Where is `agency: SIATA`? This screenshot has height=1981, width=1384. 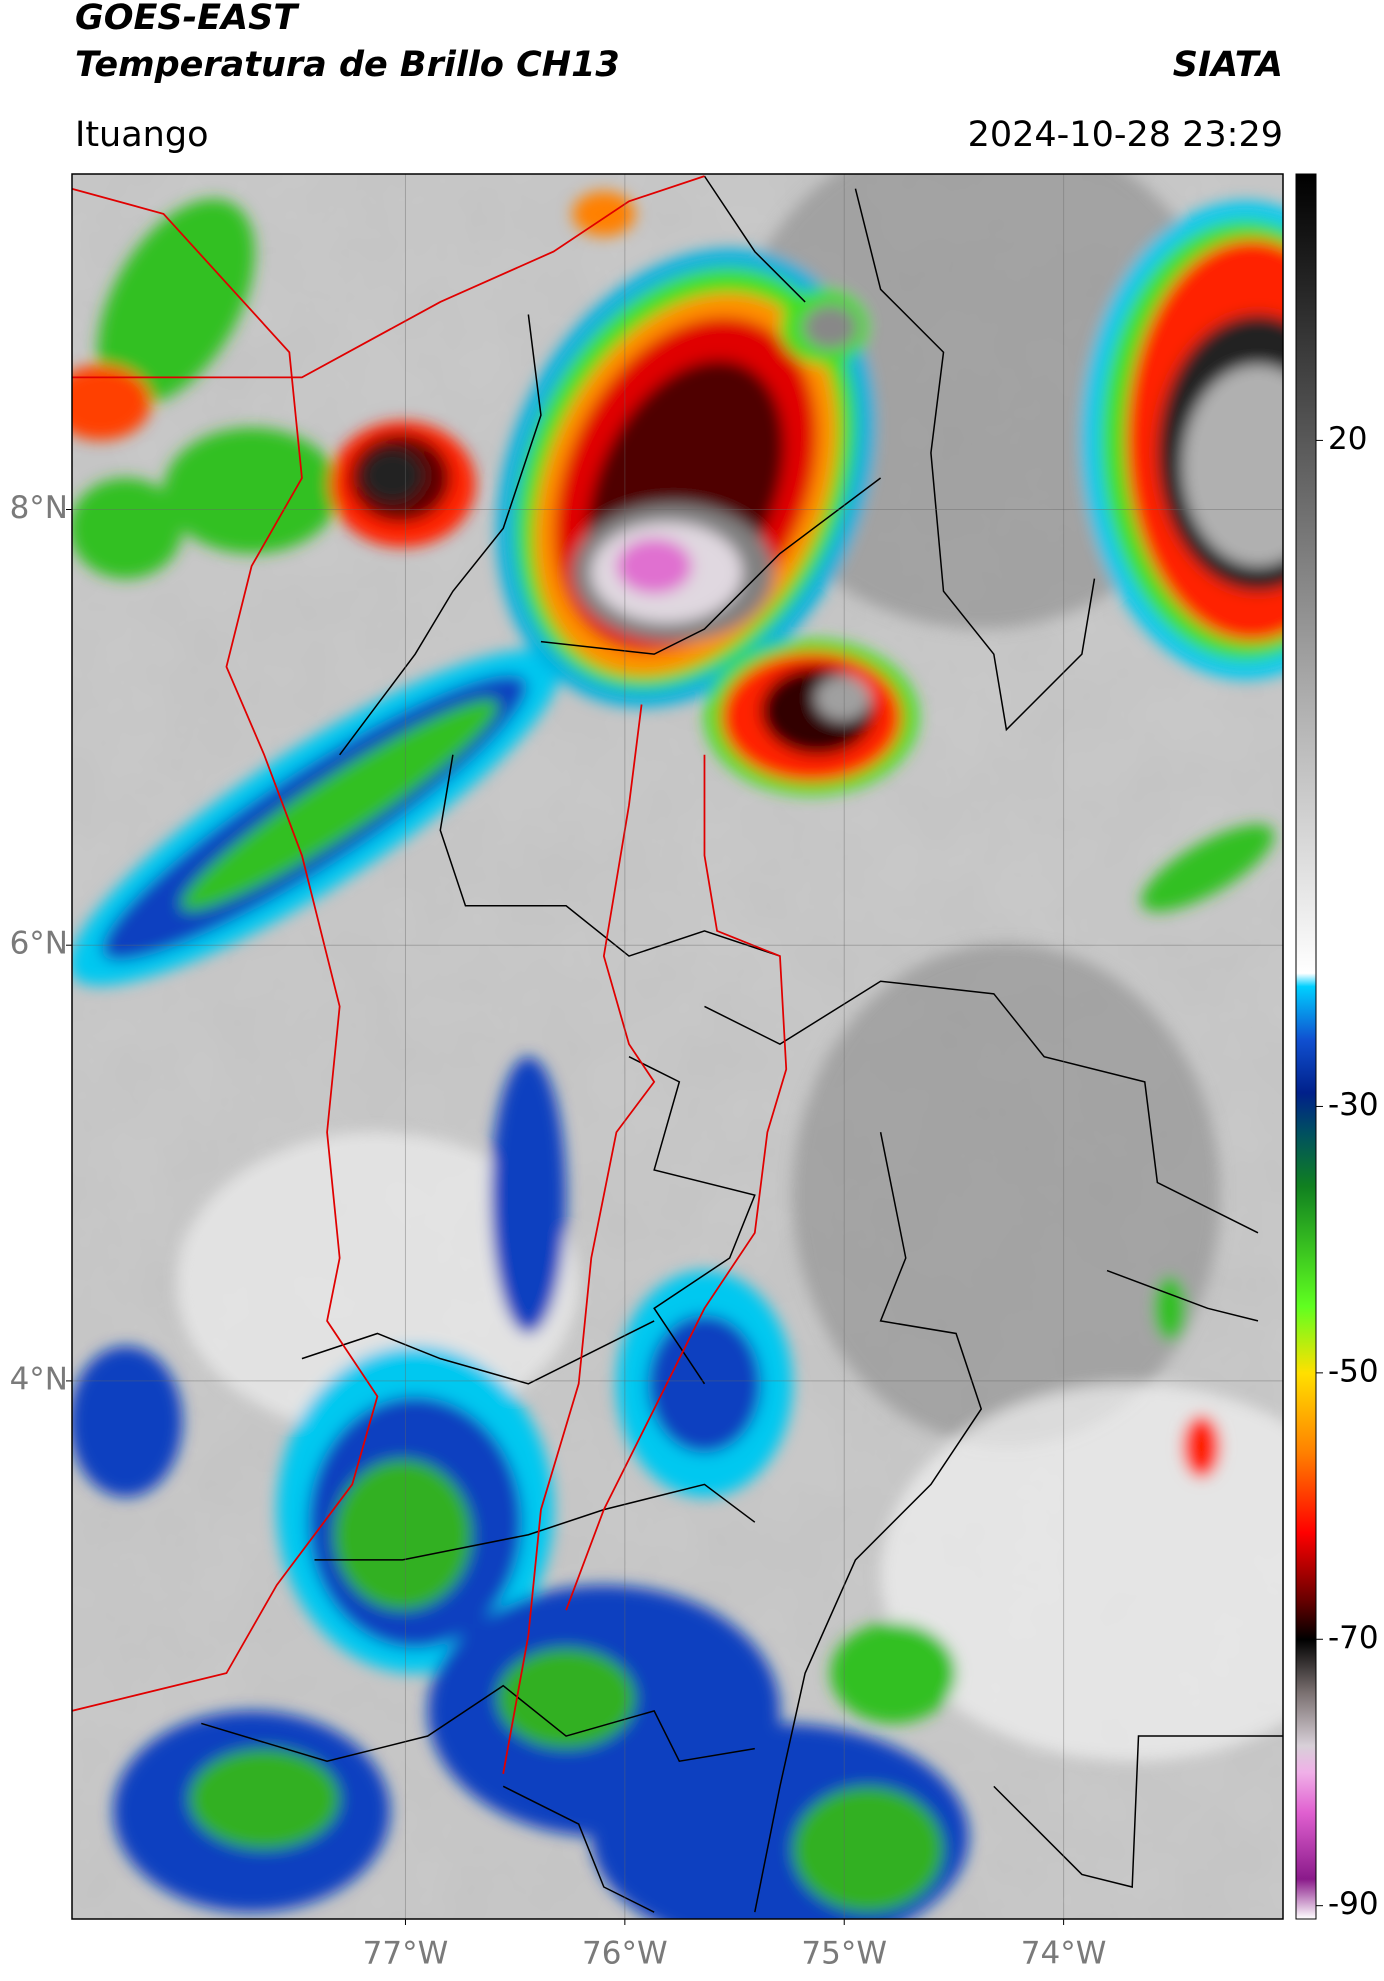
agency: SIATA is located at coordinates (1228, 65).